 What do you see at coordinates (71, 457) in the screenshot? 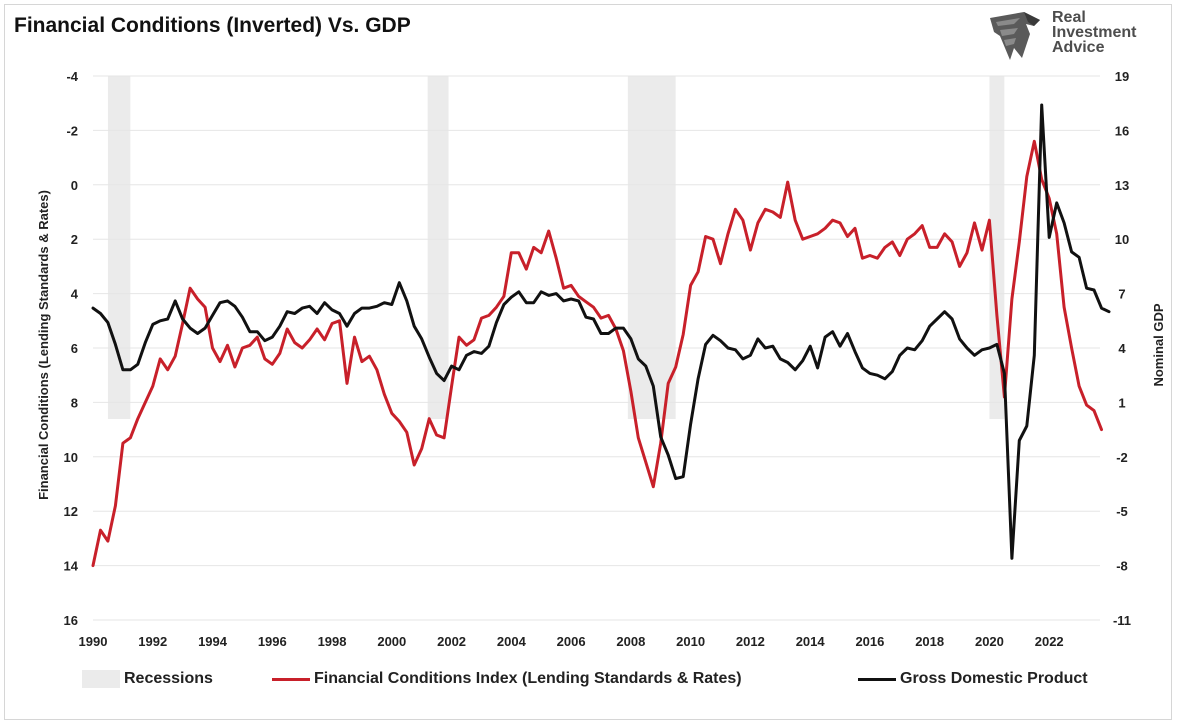
I see `left-tick-label: 10` at bounding box center [71, 457].